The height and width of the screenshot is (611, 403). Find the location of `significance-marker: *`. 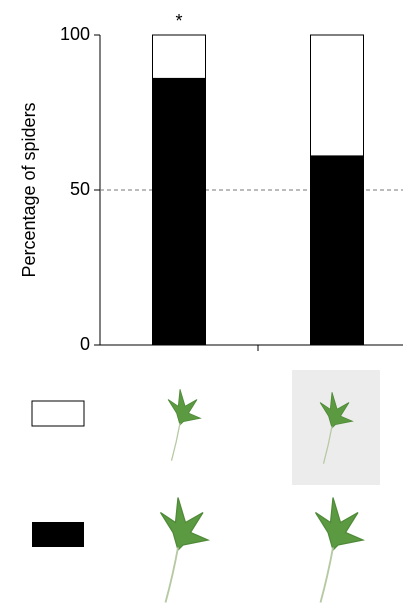

significance-marker: * is located at coordinates (178, 21).